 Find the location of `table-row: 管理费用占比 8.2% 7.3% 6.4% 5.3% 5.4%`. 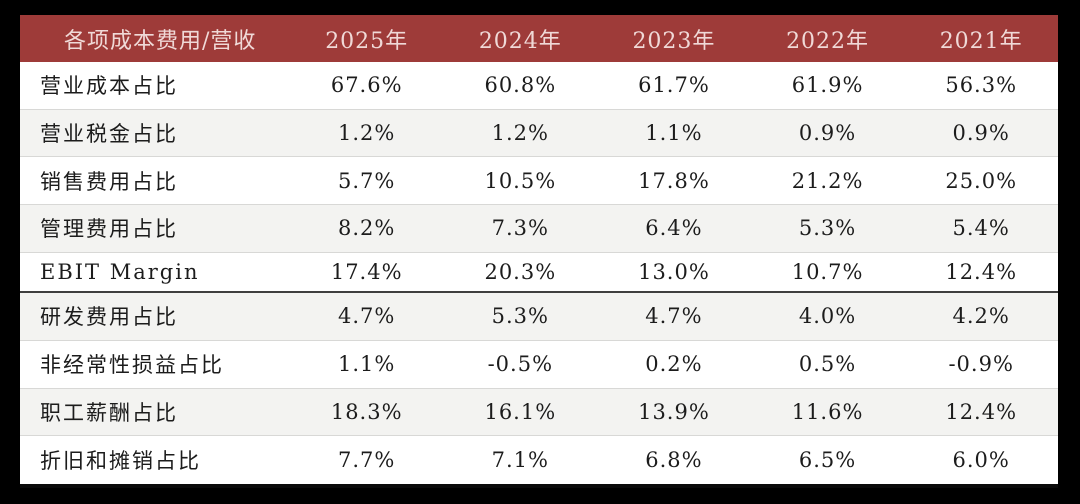

table-row: 管理费用占比 8.2% 7.3% 6.4% 5.3% 5.4% is located at coordinates (539, 228).